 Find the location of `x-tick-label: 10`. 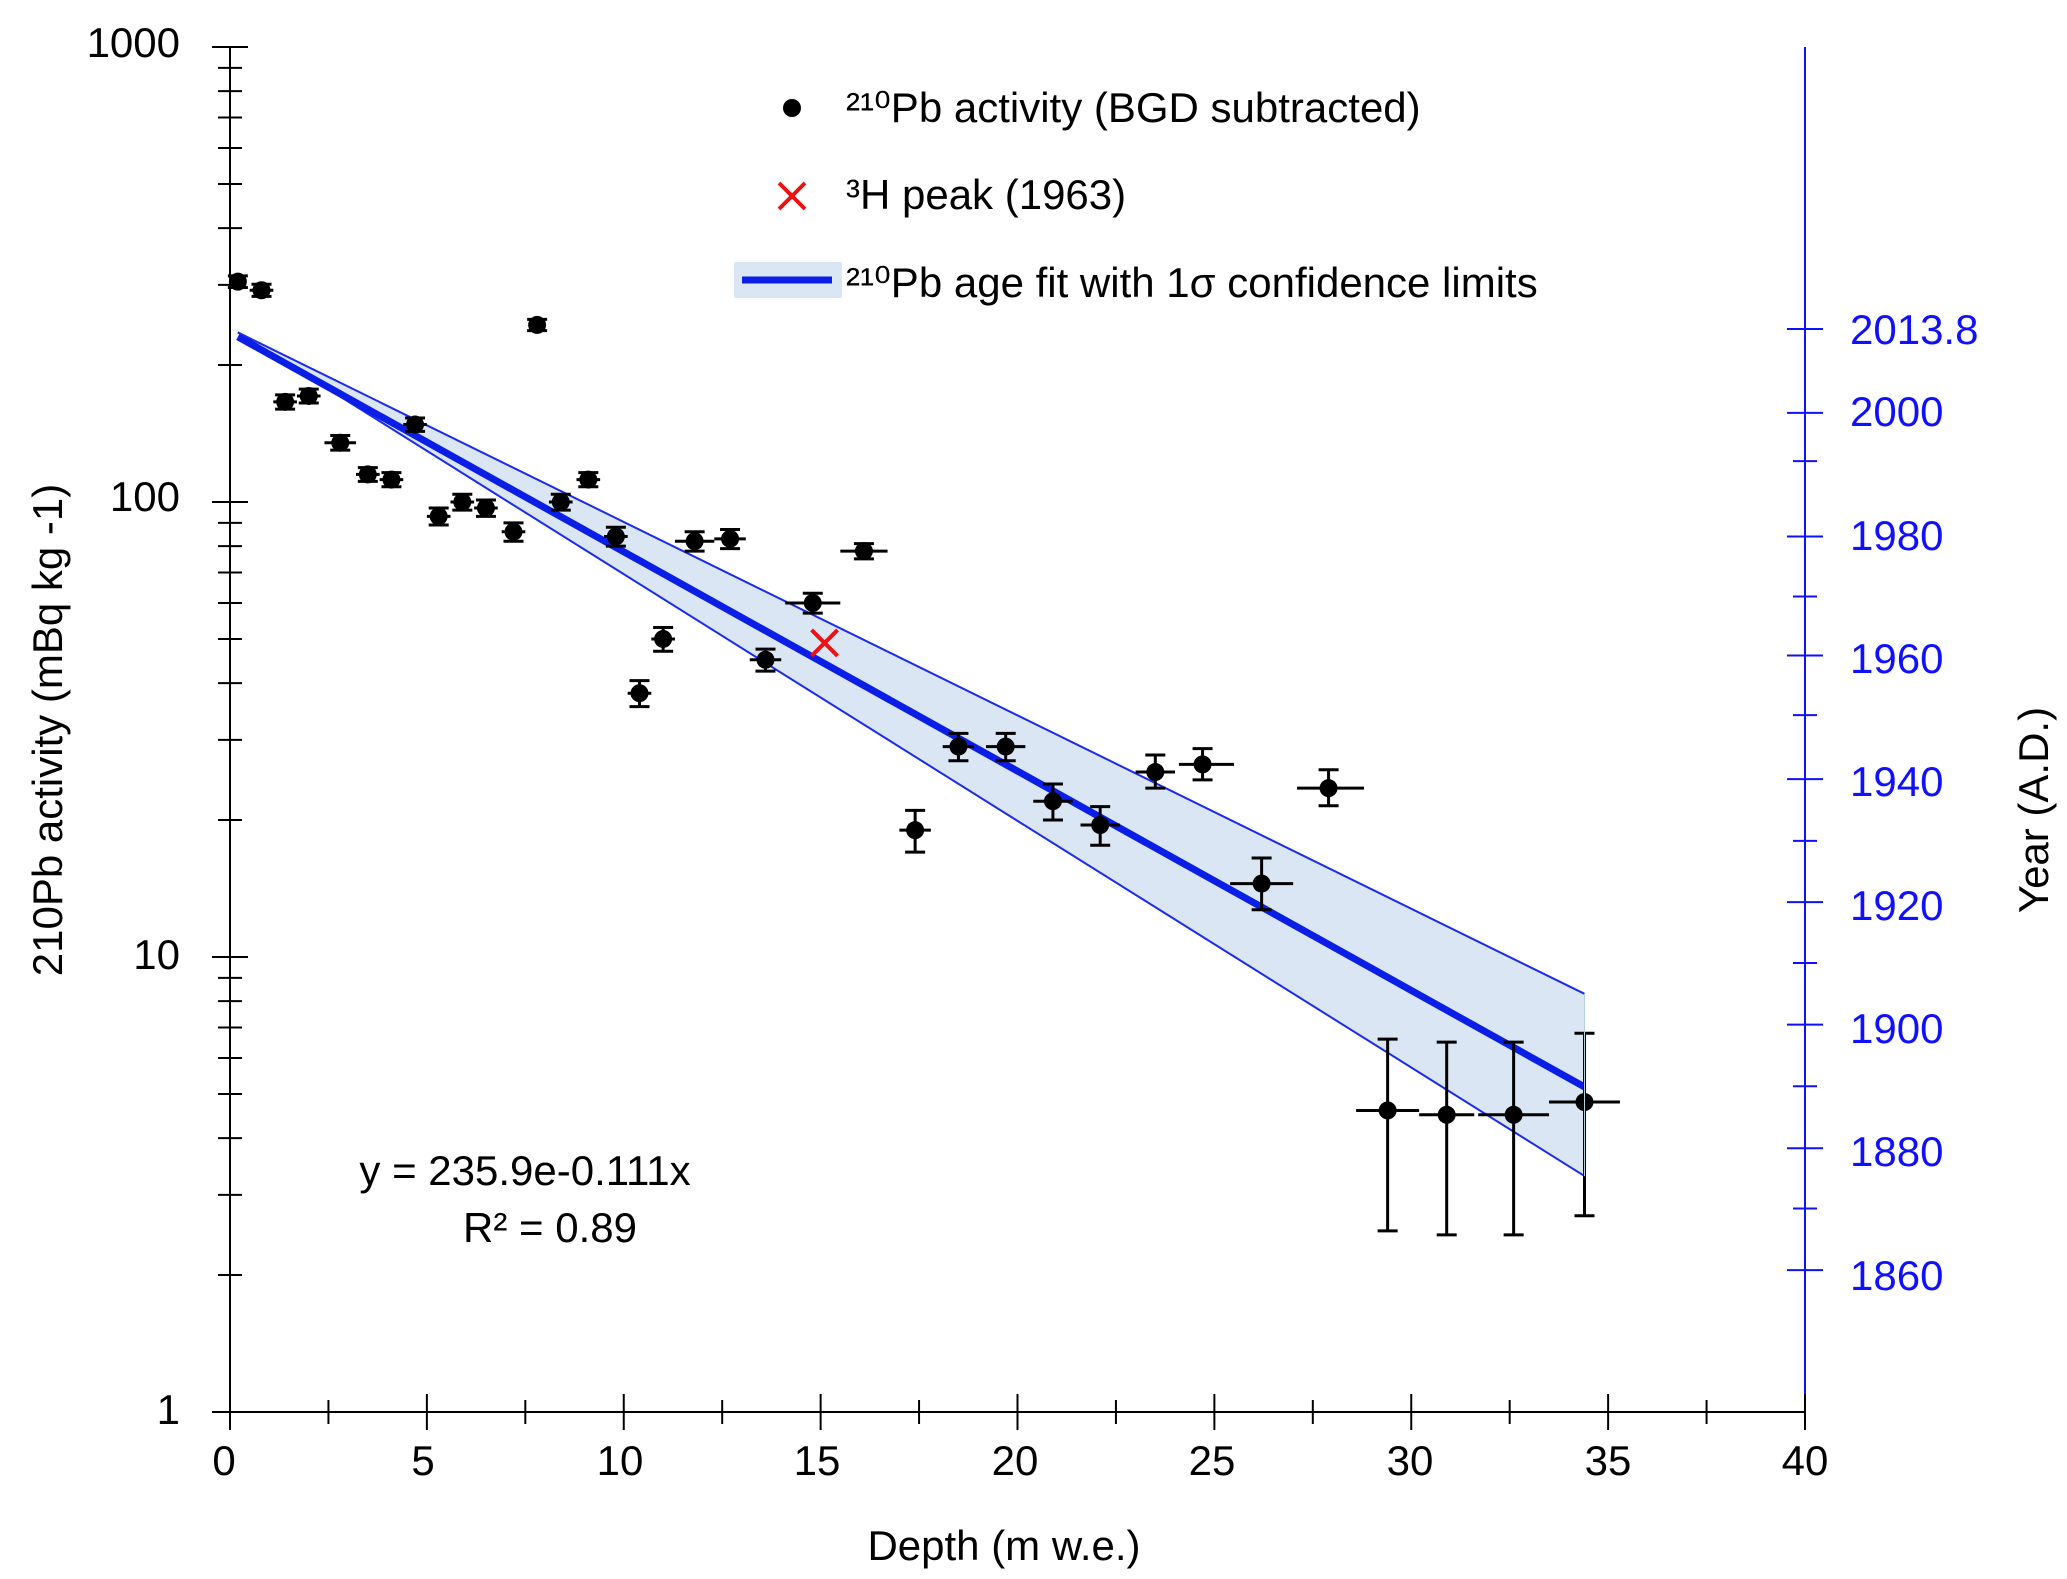

x-tick-label: 10 is located at coordinates (620, 1460).